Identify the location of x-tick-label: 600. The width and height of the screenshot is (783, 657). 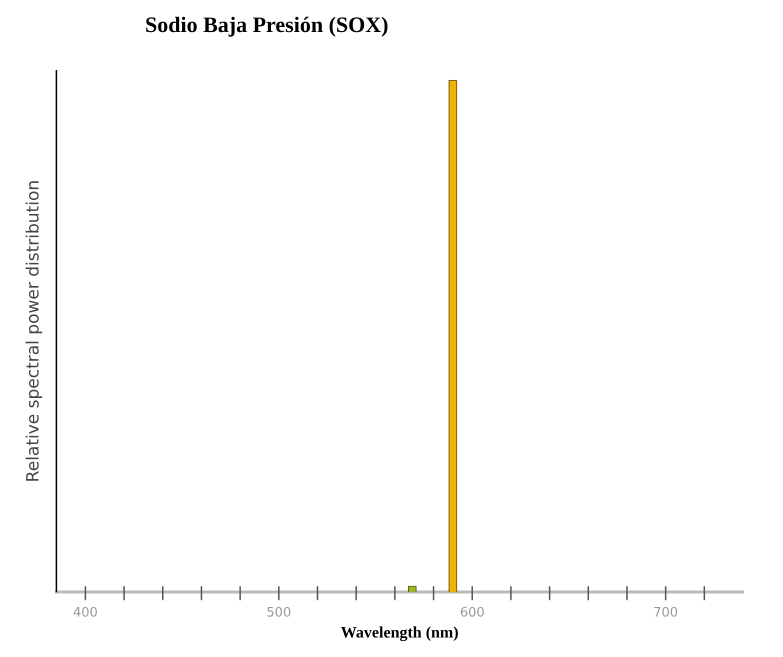
(472, 612).